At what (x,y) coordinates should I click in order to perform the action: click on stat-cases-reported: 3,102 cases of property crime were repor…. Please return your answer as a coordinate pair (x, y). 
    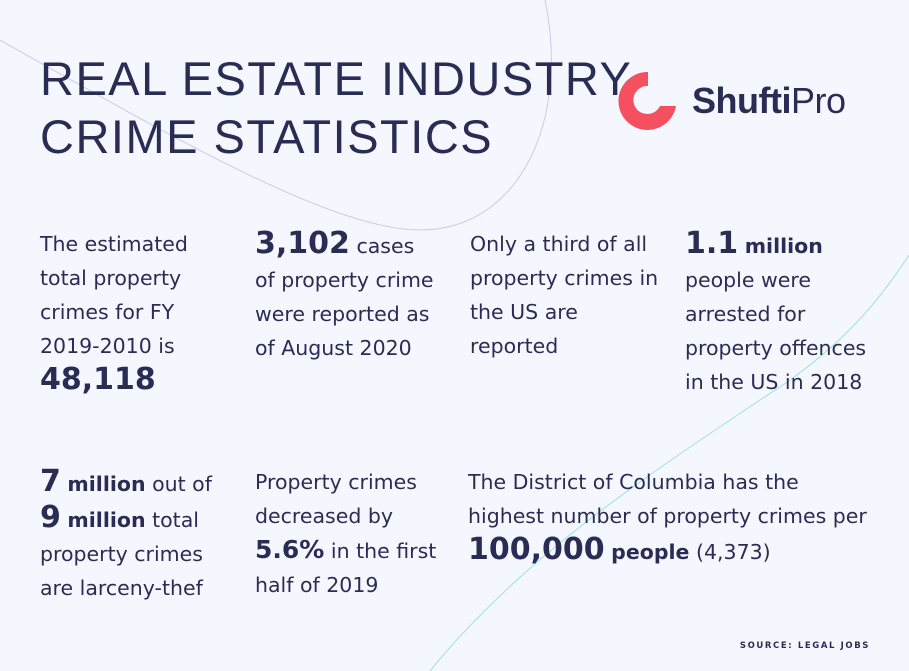
    Looking at the image, I should click on (347, 296).